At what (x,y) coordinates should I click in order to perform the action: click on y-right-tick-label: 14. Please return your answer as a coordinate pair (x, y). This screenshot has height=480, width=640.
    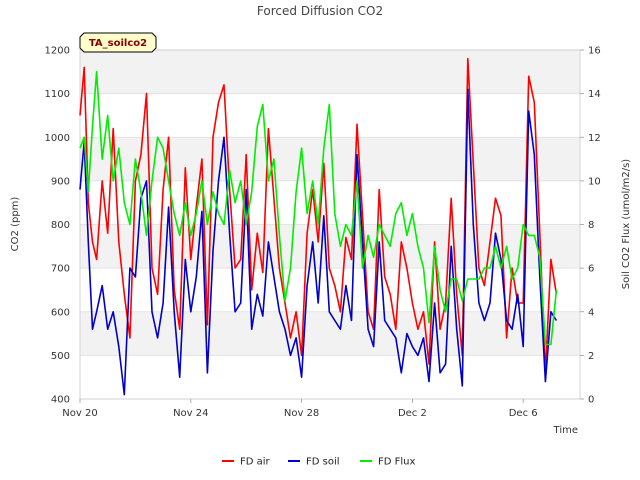
    Looking at the image, I should click on (594, 94).